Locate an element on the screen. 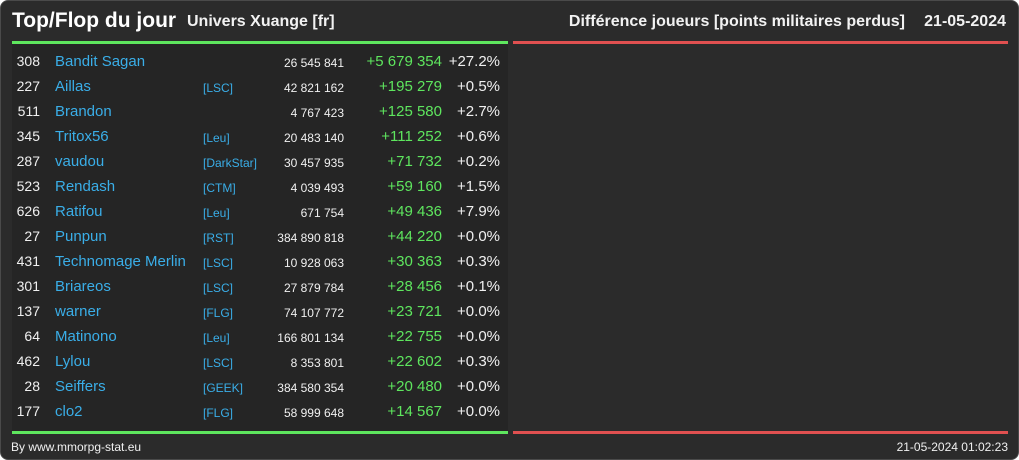 The height and width of the screenshot is (460, 1019). points-difference: +195 279 is located at coordinates (410, 86).